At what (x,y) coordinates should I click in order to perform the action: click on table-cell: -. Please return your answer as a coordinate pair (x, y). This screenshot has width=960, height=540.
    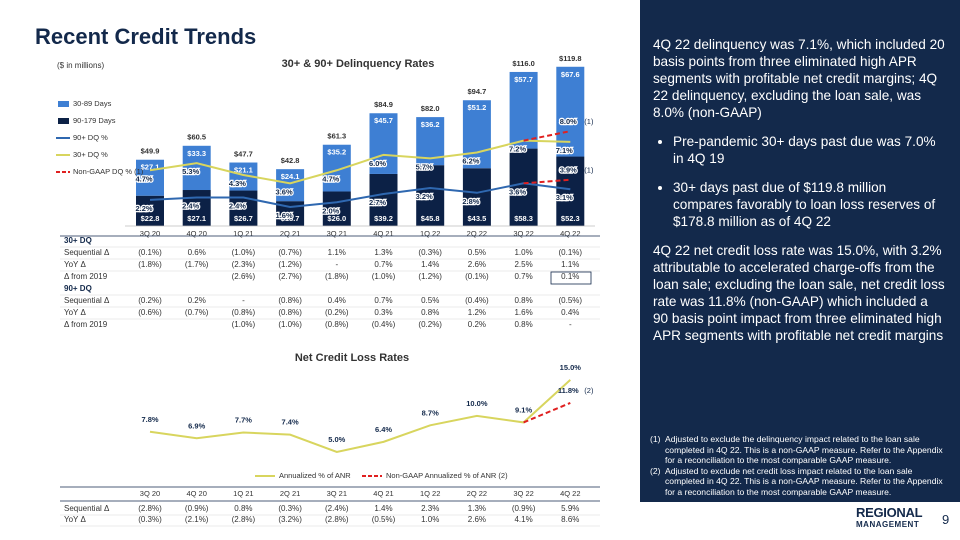
    Looking at the image, I should click on (336, 264).